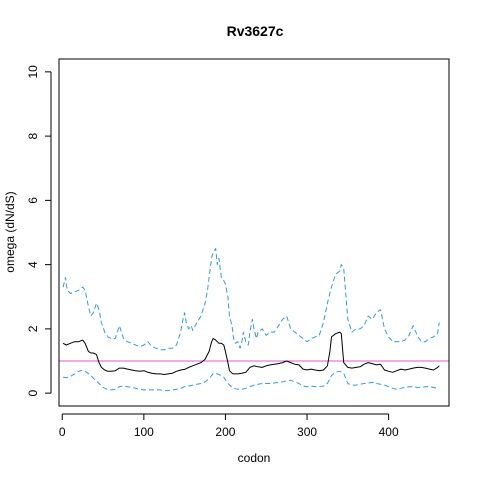 The height and width of the screenshot is (480, 480). Describe the element at coordinates (225, 432) in the screenshot. I see `x-tick-label: 200` at that location.